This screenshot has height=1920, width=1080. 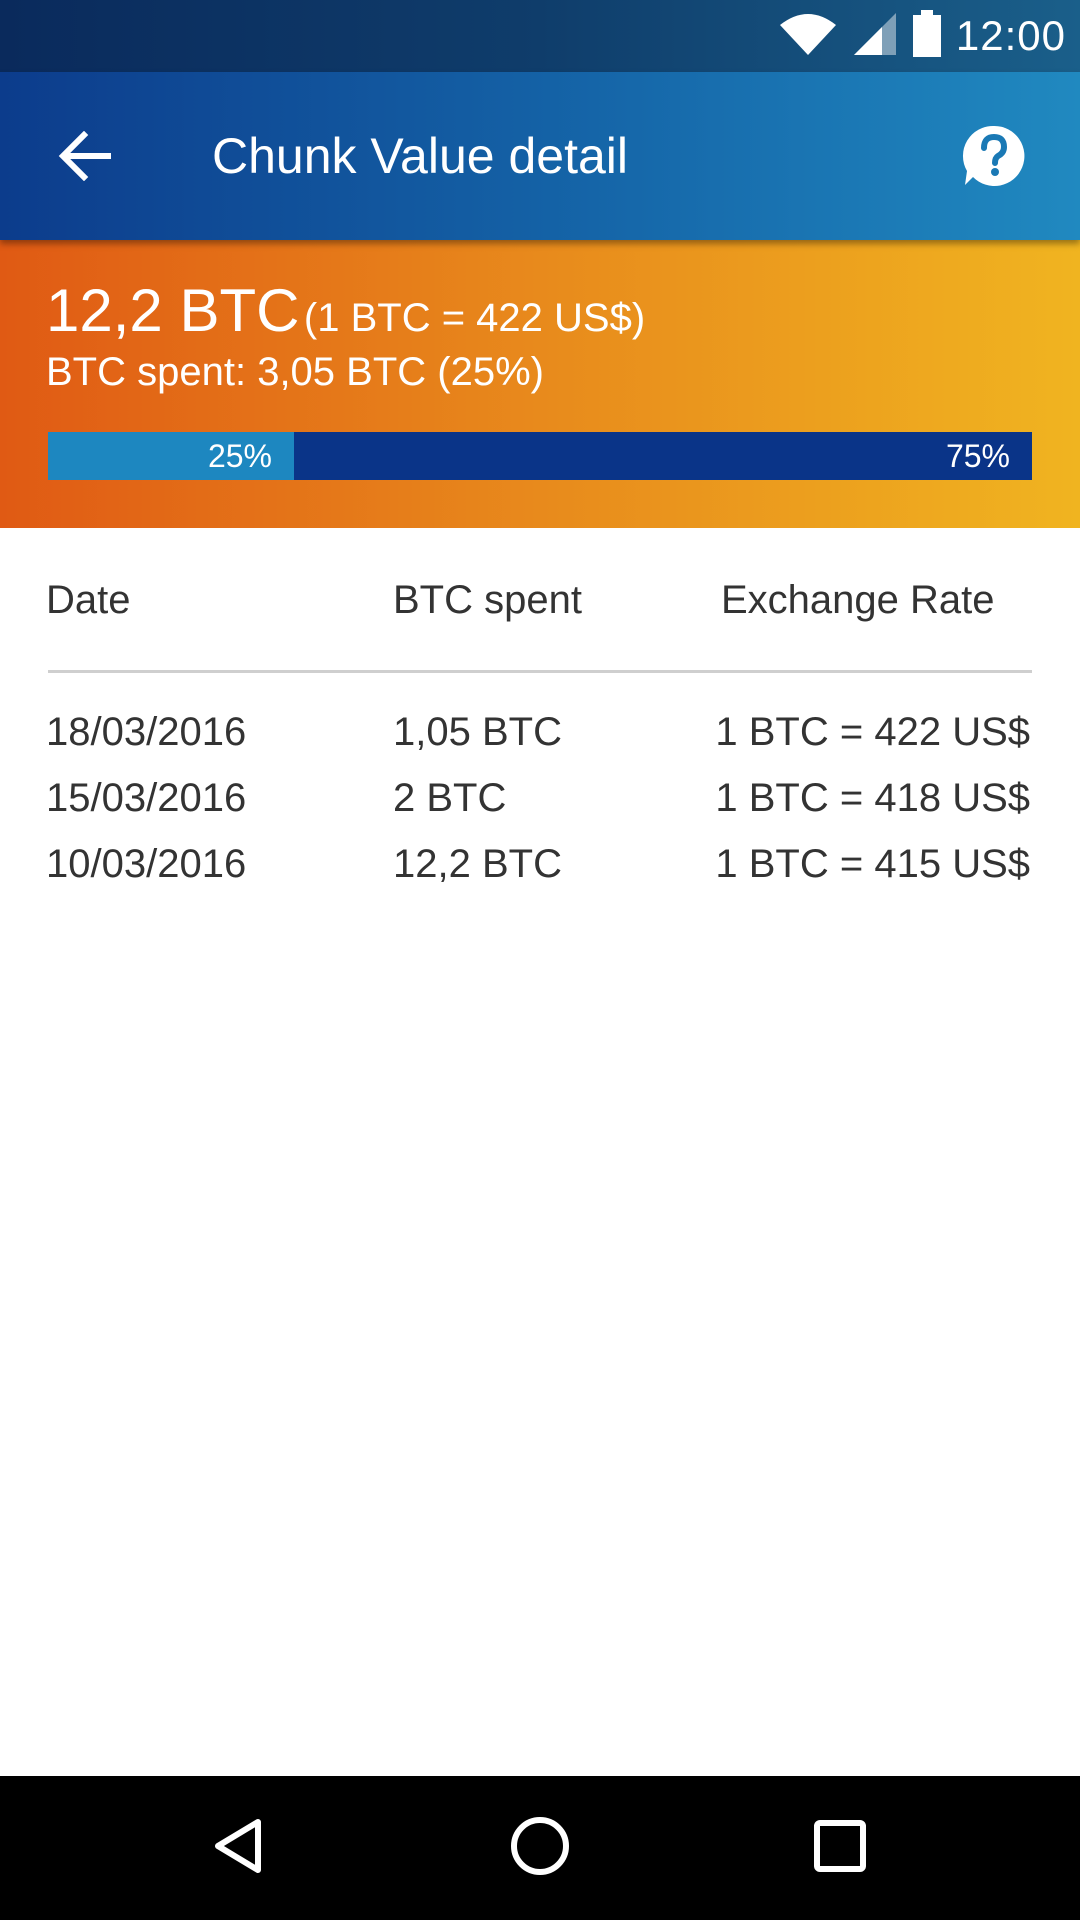 I want to click on row-exchange-rate: 1 BTC = 418 US$, so click(x=872, y=798).